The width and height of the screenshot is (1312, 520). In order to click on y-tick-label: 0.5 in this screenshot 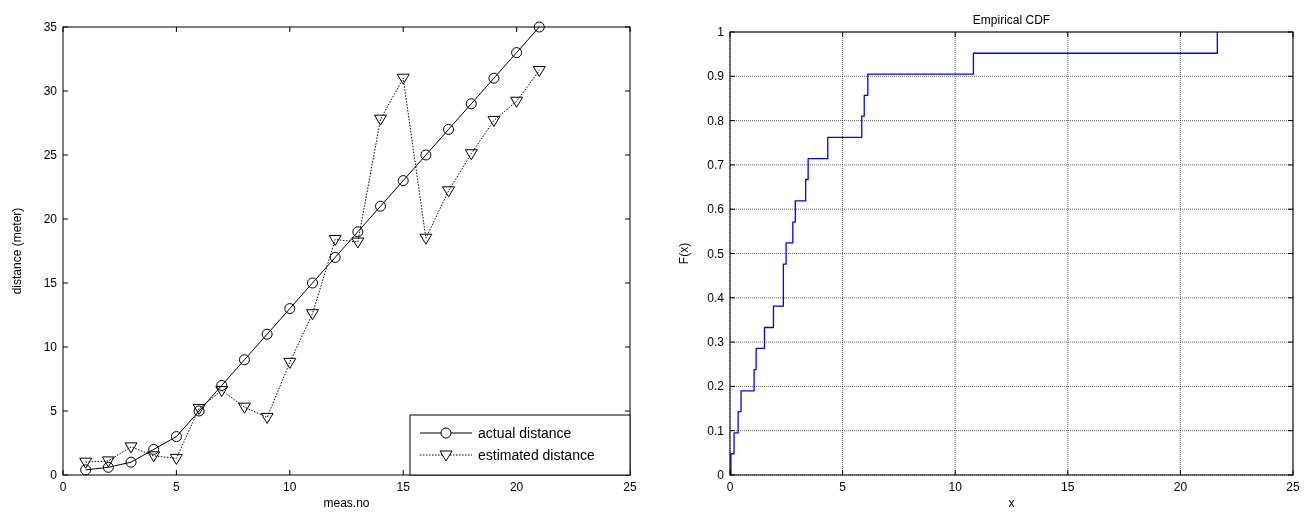, I will do `click(716, 253)`.